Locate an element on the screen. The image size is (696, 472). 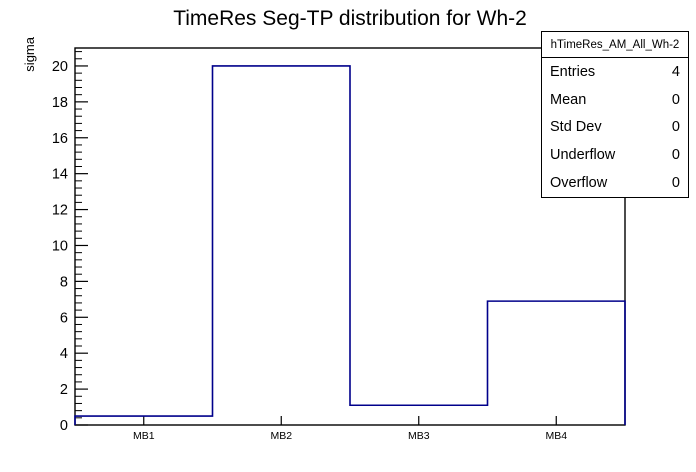
svg-text: 10 is located at coordinates (60, 246).